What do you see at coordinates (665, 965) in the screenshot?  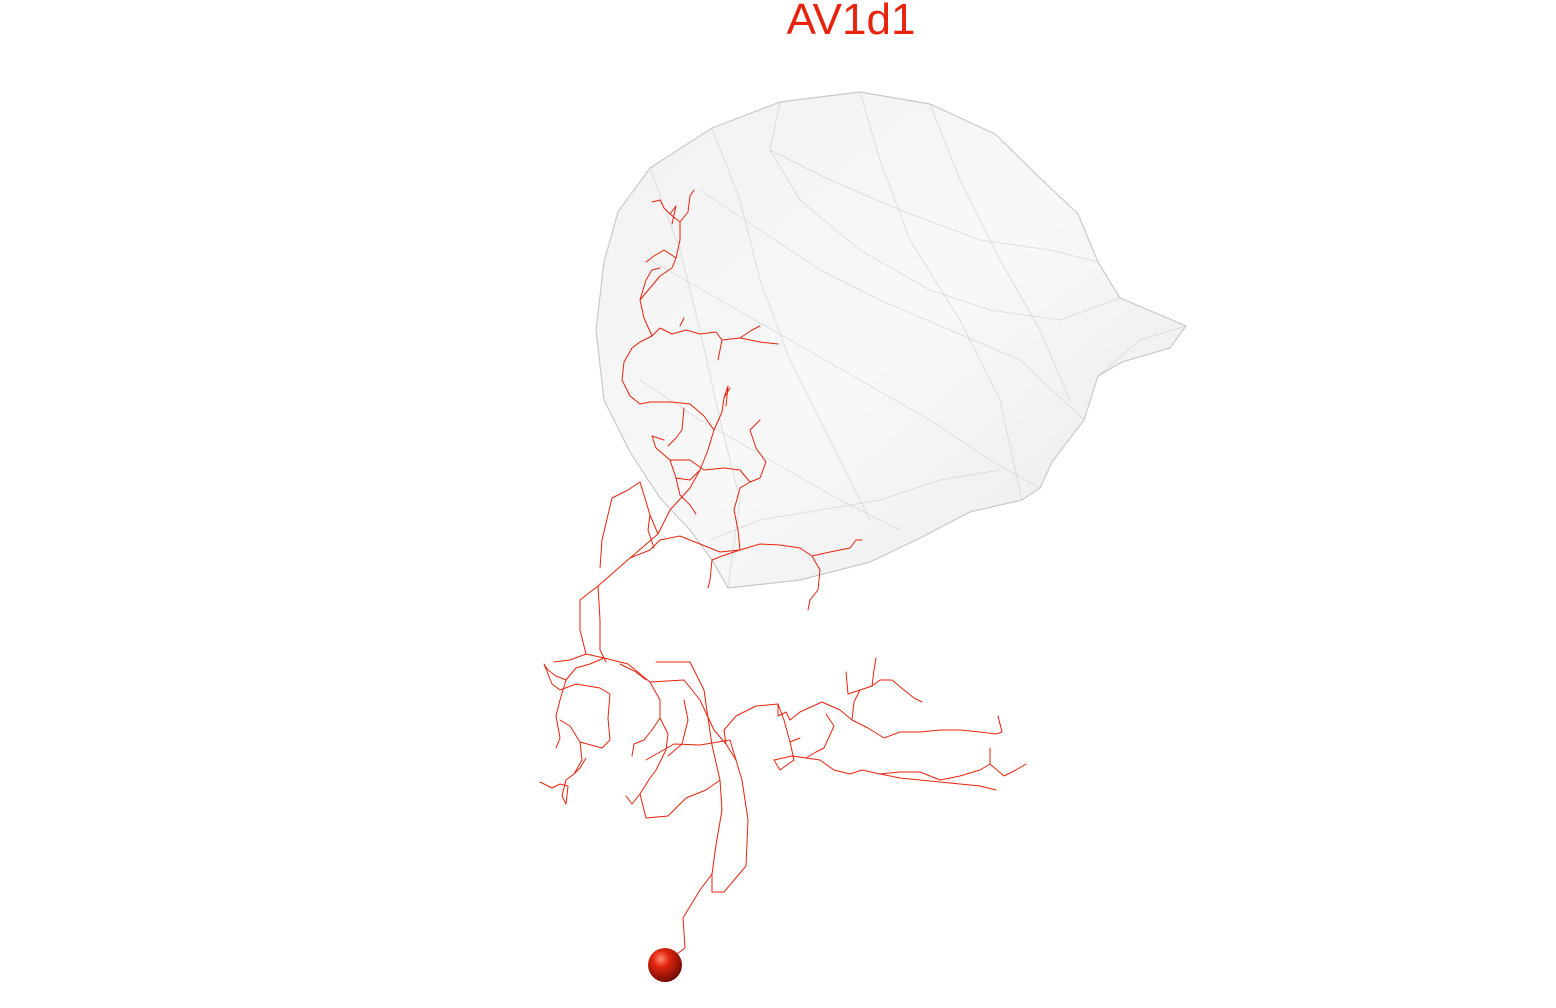 I see `soma-sphere` at bounding box center [665, 965].